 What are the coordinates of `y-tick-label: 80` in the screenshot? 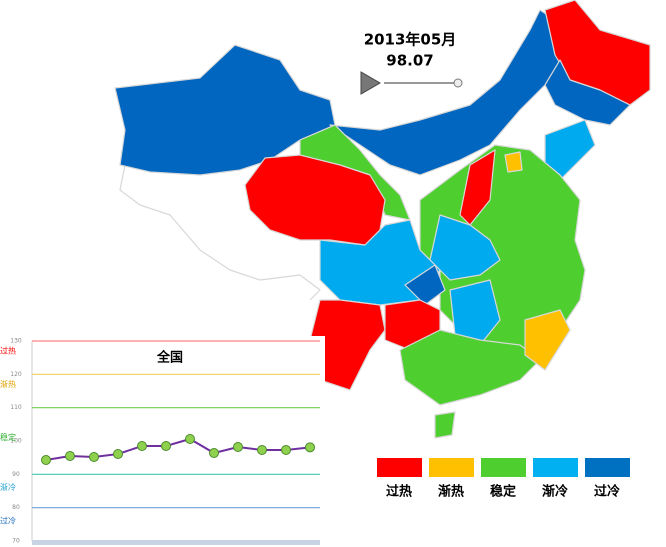 It's located at (16, 507).